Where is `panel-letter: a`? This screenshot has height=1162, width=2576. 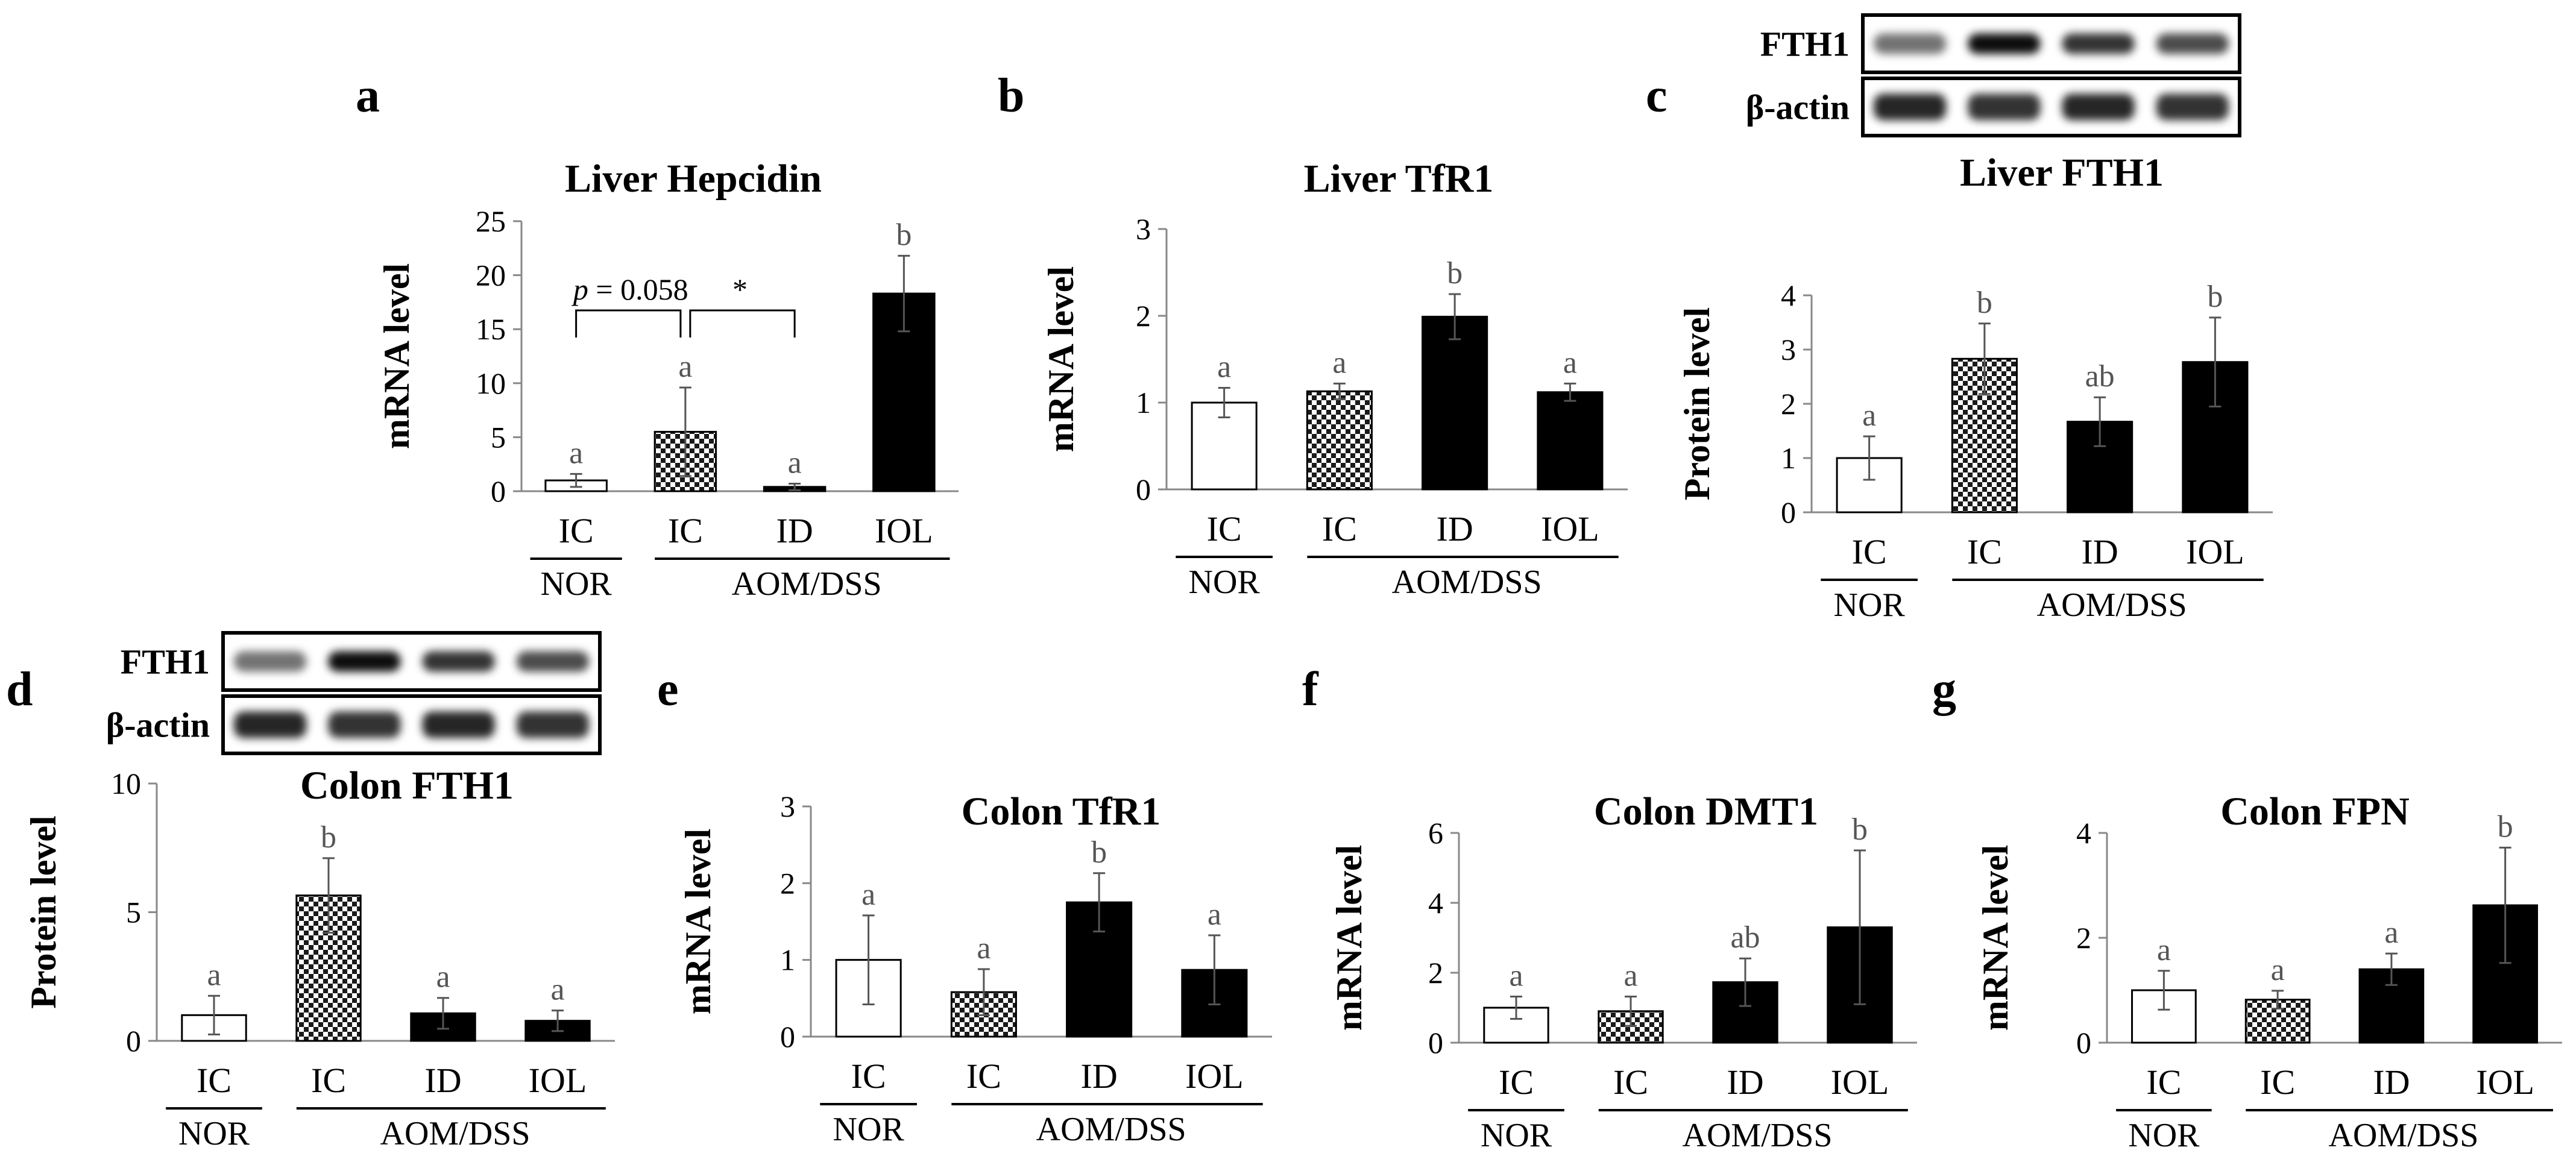
panel-letter: a is located at coordinates (368, 95).